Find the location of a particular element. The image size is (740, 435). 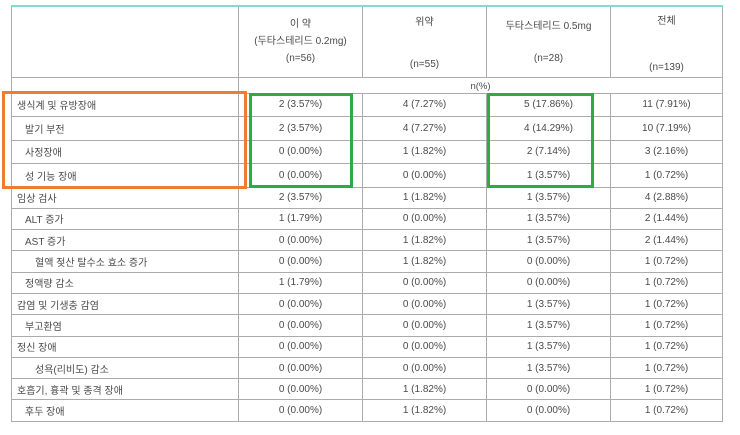

header-drug-0-5mg: 두타스테리드 0.5mg (n=28) is located at coordinates (548, 42).